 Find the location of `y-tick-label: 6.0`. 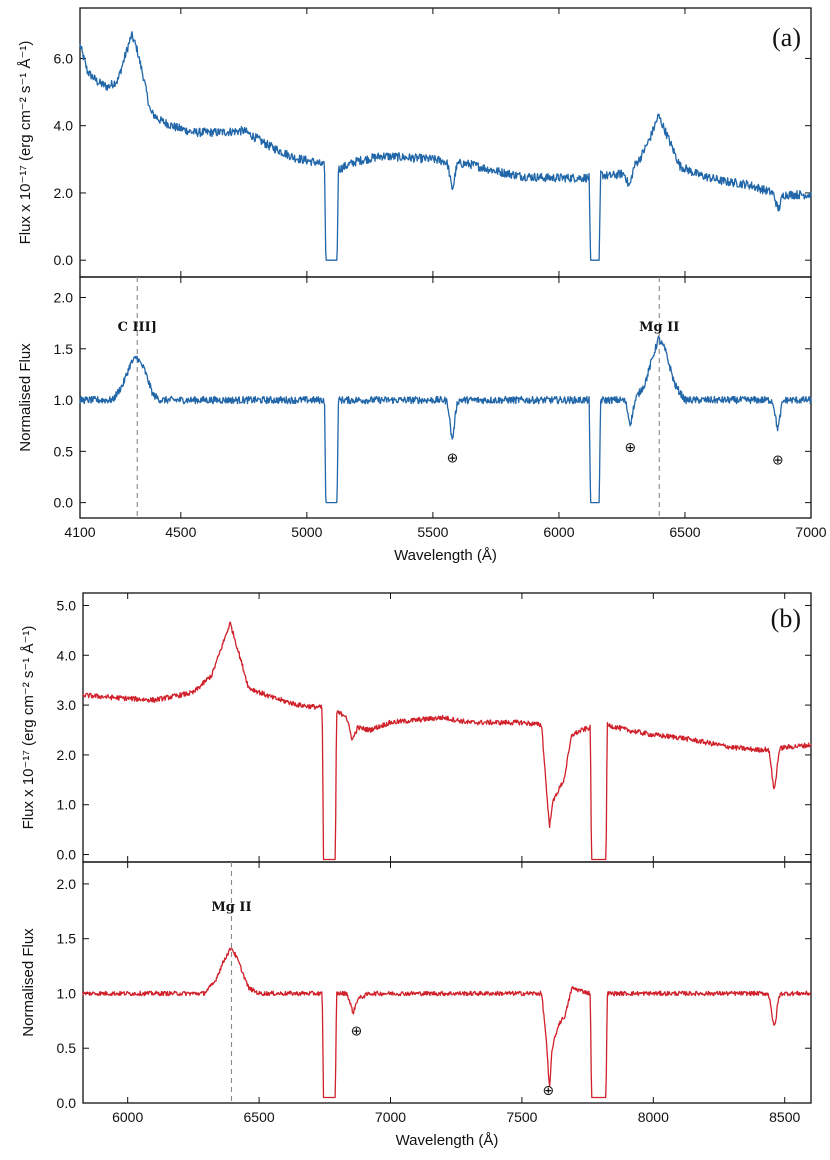

y-tick-label: 6.0 is located at coordinates (64, 58).